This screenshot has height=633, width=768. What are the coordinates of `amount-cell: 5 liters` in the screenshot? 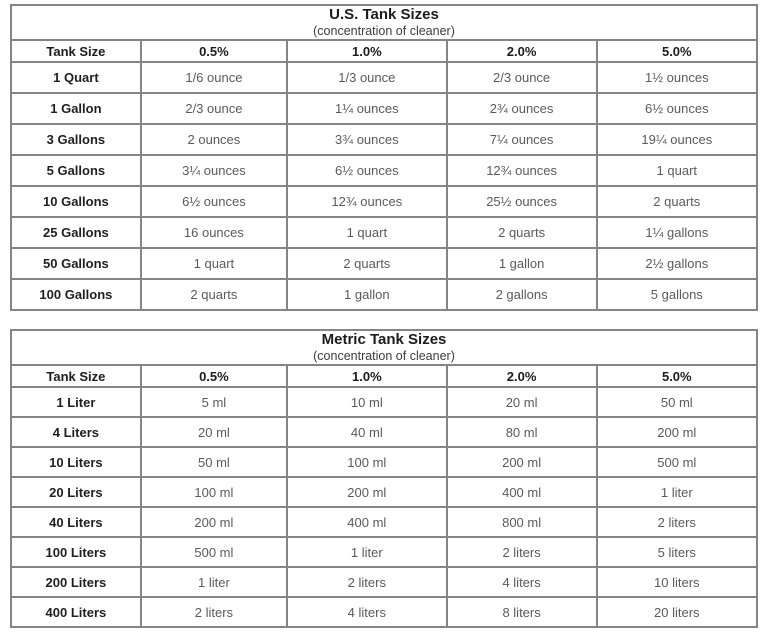 It's located at (677, 552).